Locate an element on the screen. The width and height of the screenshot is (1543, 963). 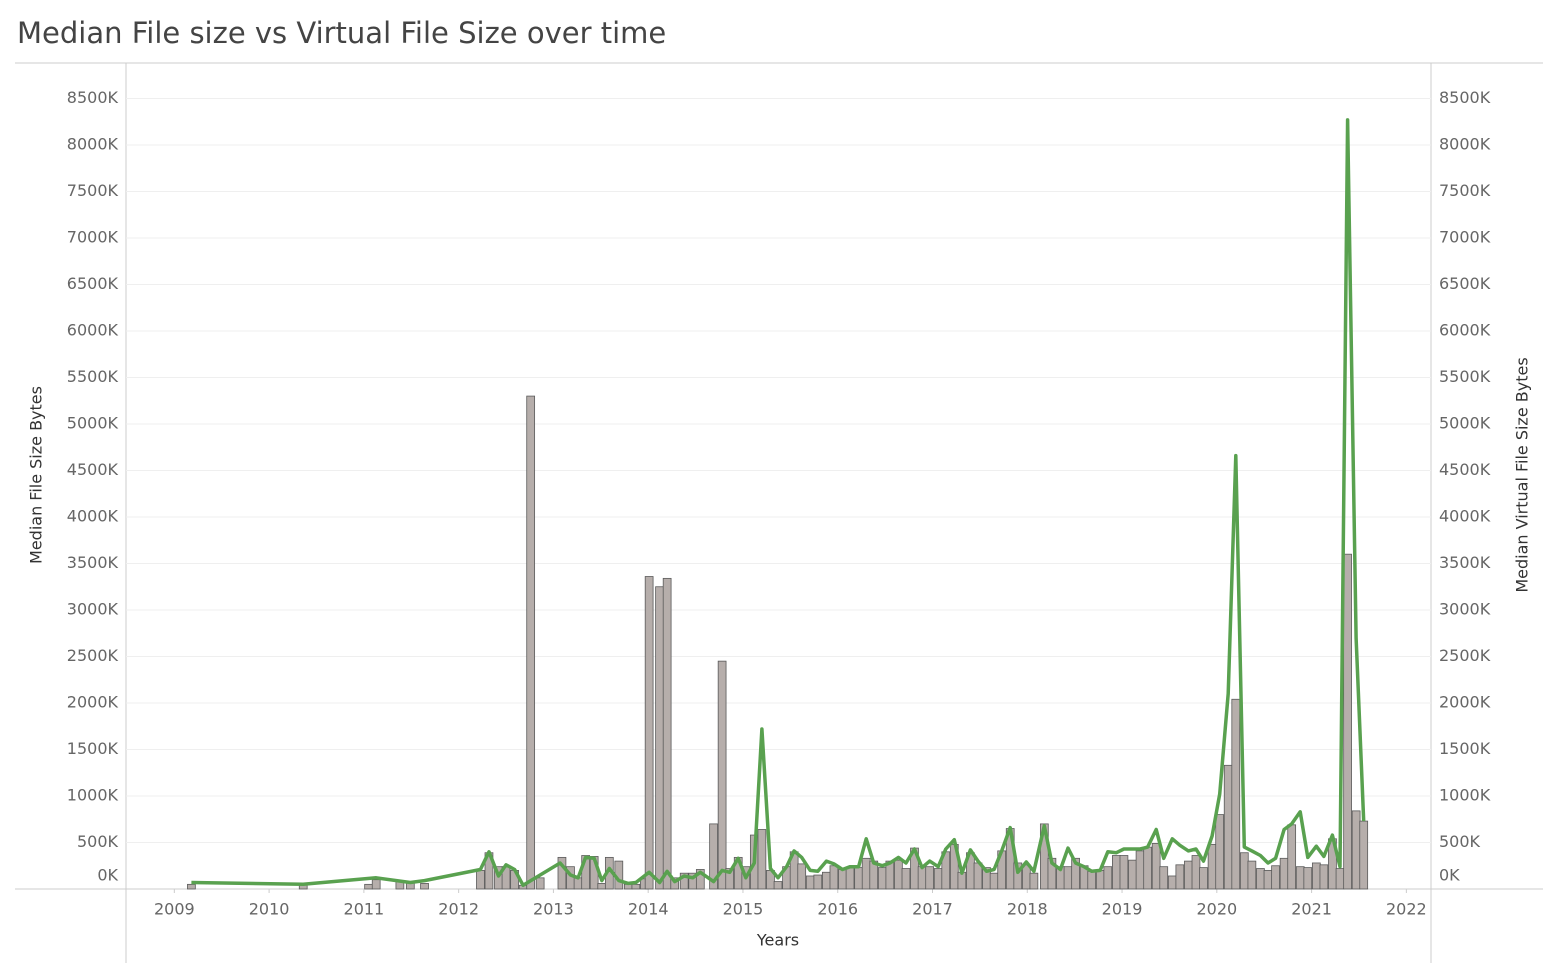
y2-tick-label: 1000K is located at coordinates (1465, 794).